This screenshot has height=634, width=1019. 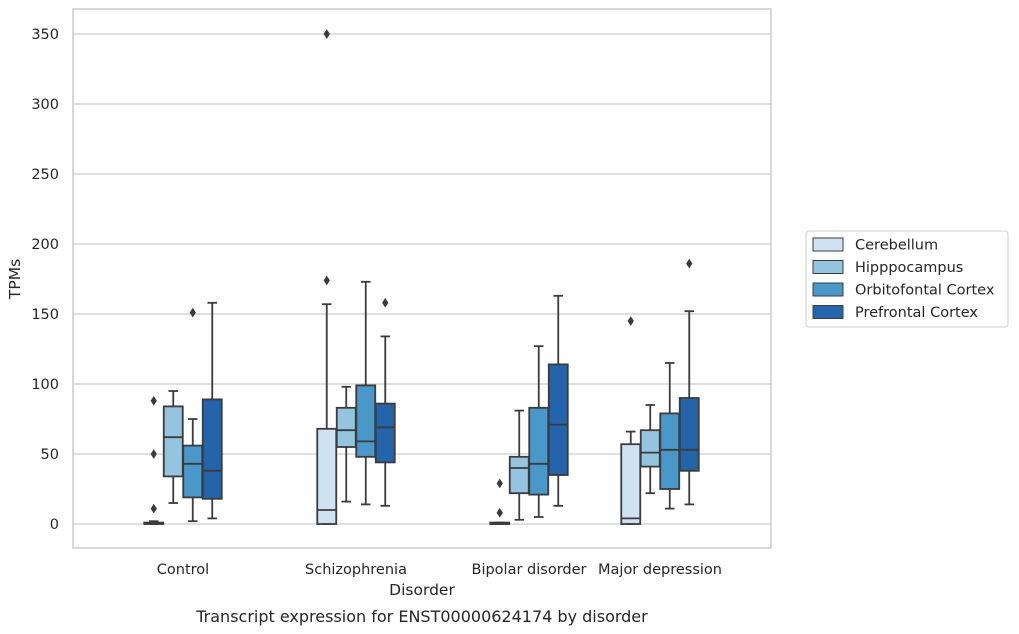 I want to click on y-tick-labels: 0 50 100 150 200 250 300 350, so click(x=45, y=280).